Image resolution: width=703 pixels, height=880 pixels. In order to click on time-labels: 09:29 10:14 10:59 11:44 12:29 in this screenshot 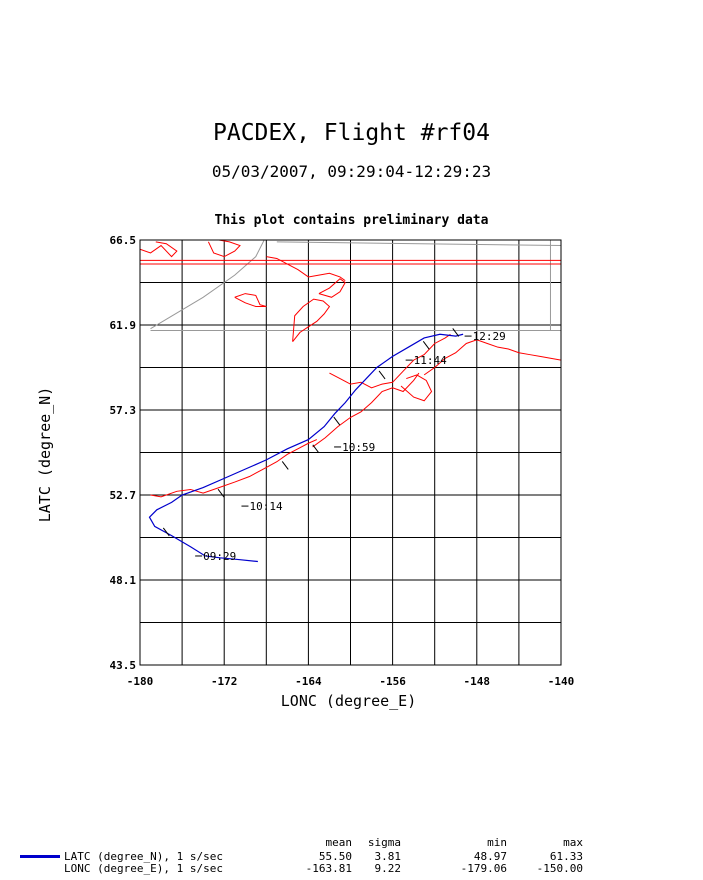, I will do `click(350, 446)`.